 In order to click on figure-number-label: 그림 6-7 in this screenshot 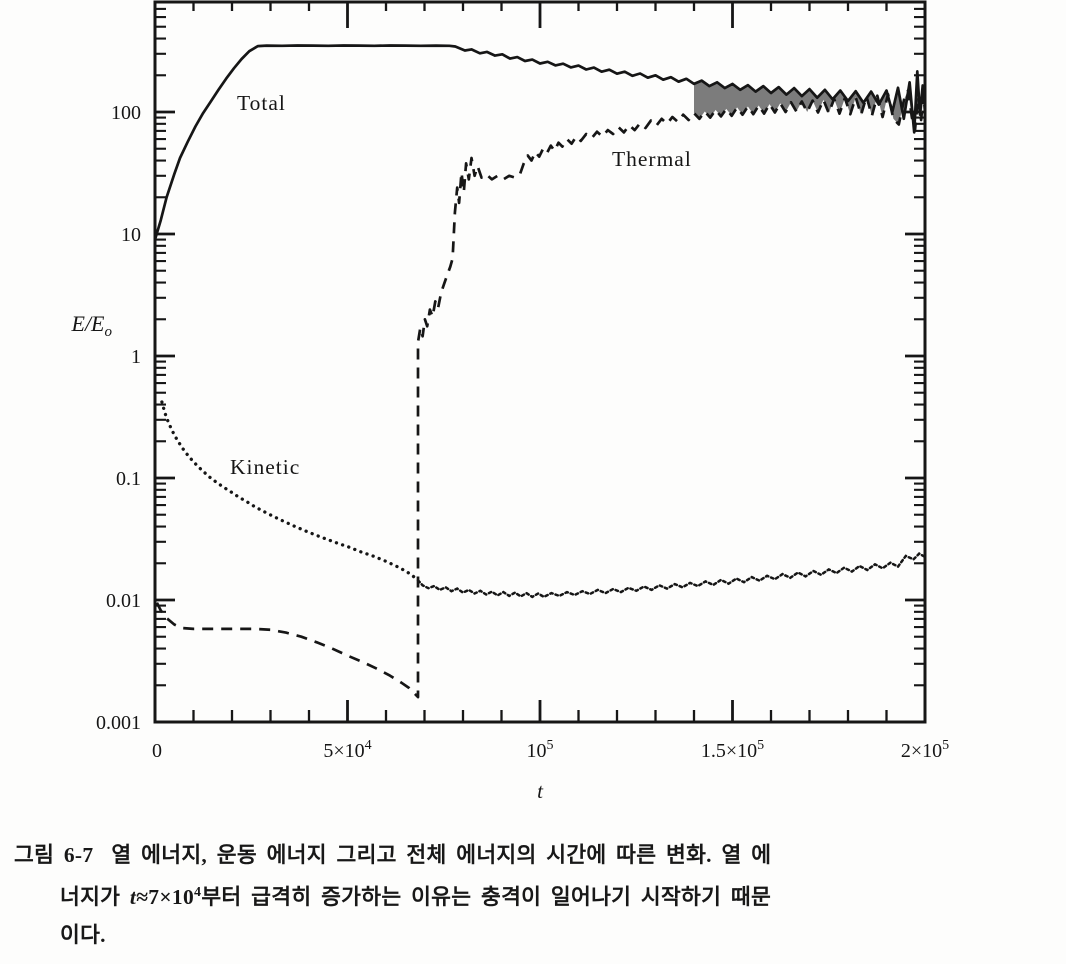, I will do `click(54, 855)`.